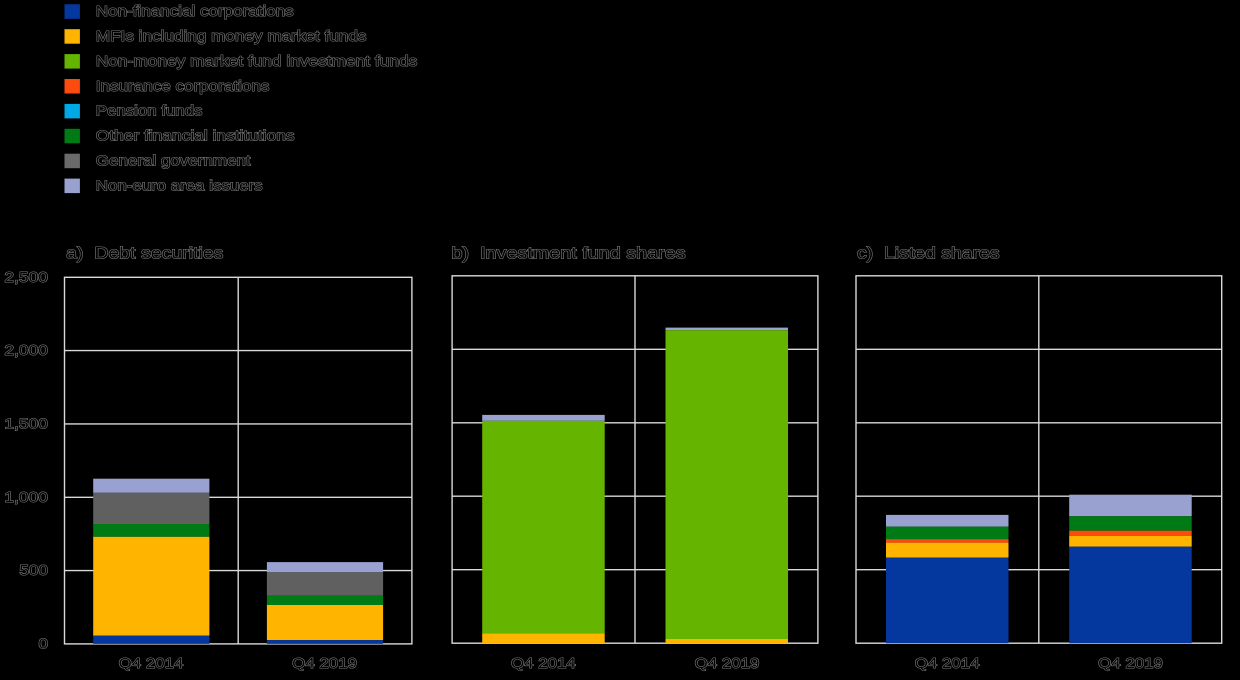 The height and width of the screenshot is (680, 1240). I want to click on svg-text: General government, so click(174, 160).